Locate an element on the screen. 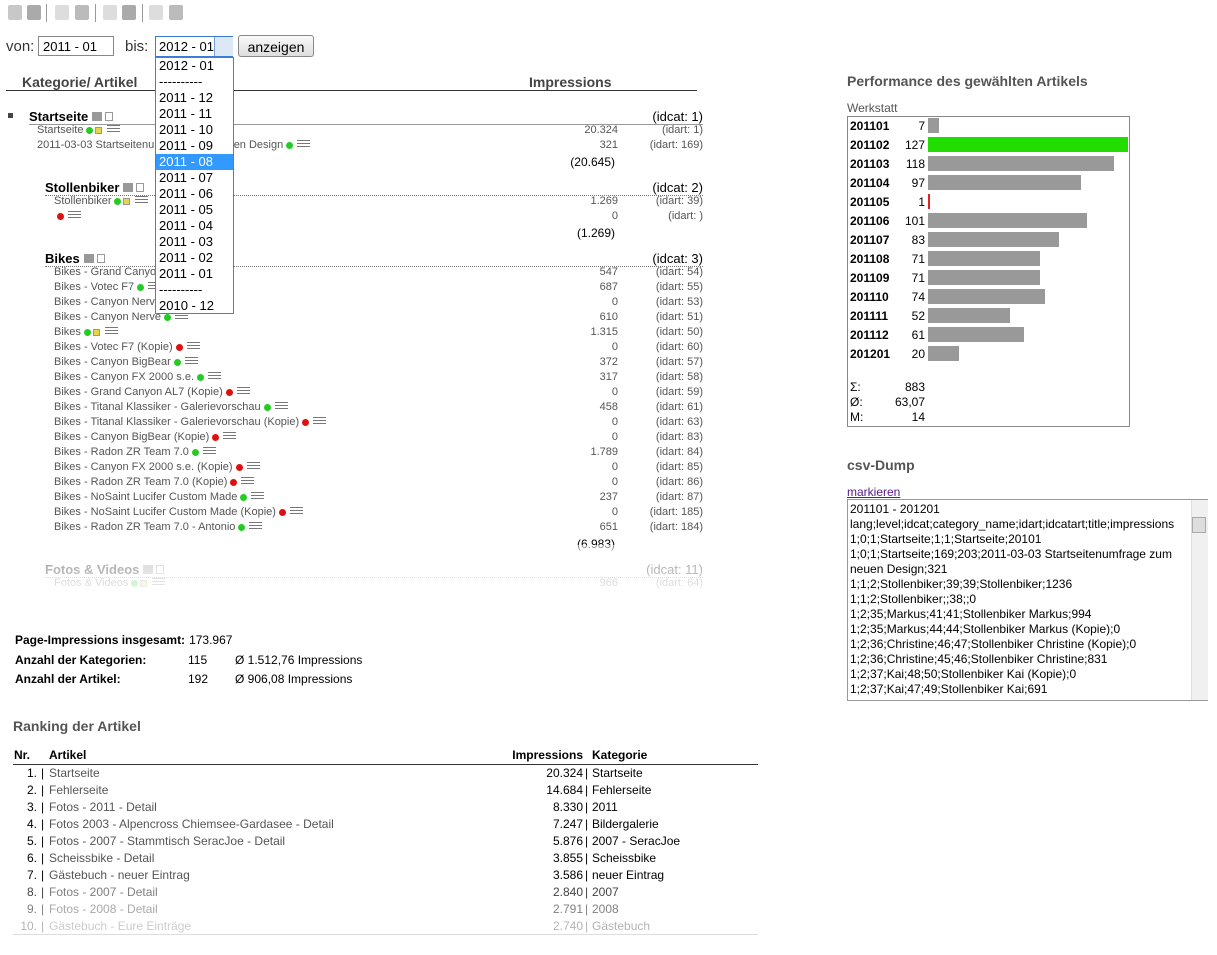 This screenshot has width=1217, height=955. status-dot is located at coordinates (195, 452).